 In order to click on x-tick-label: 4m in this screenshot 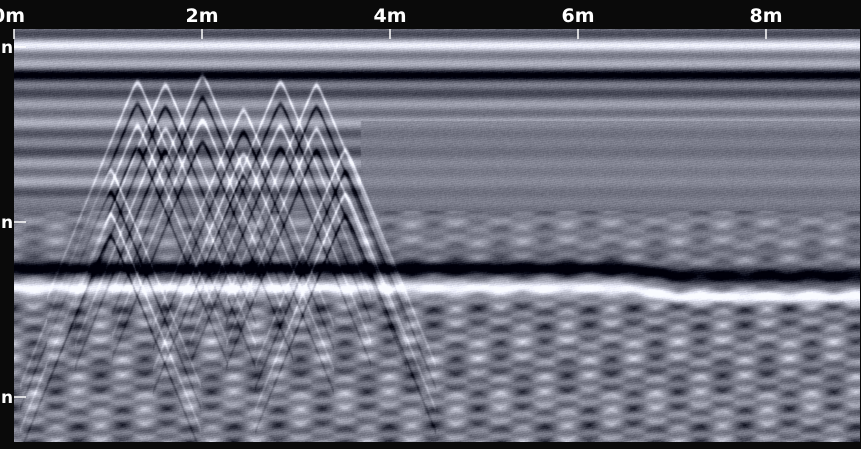, I will do `click(389, 16)`.